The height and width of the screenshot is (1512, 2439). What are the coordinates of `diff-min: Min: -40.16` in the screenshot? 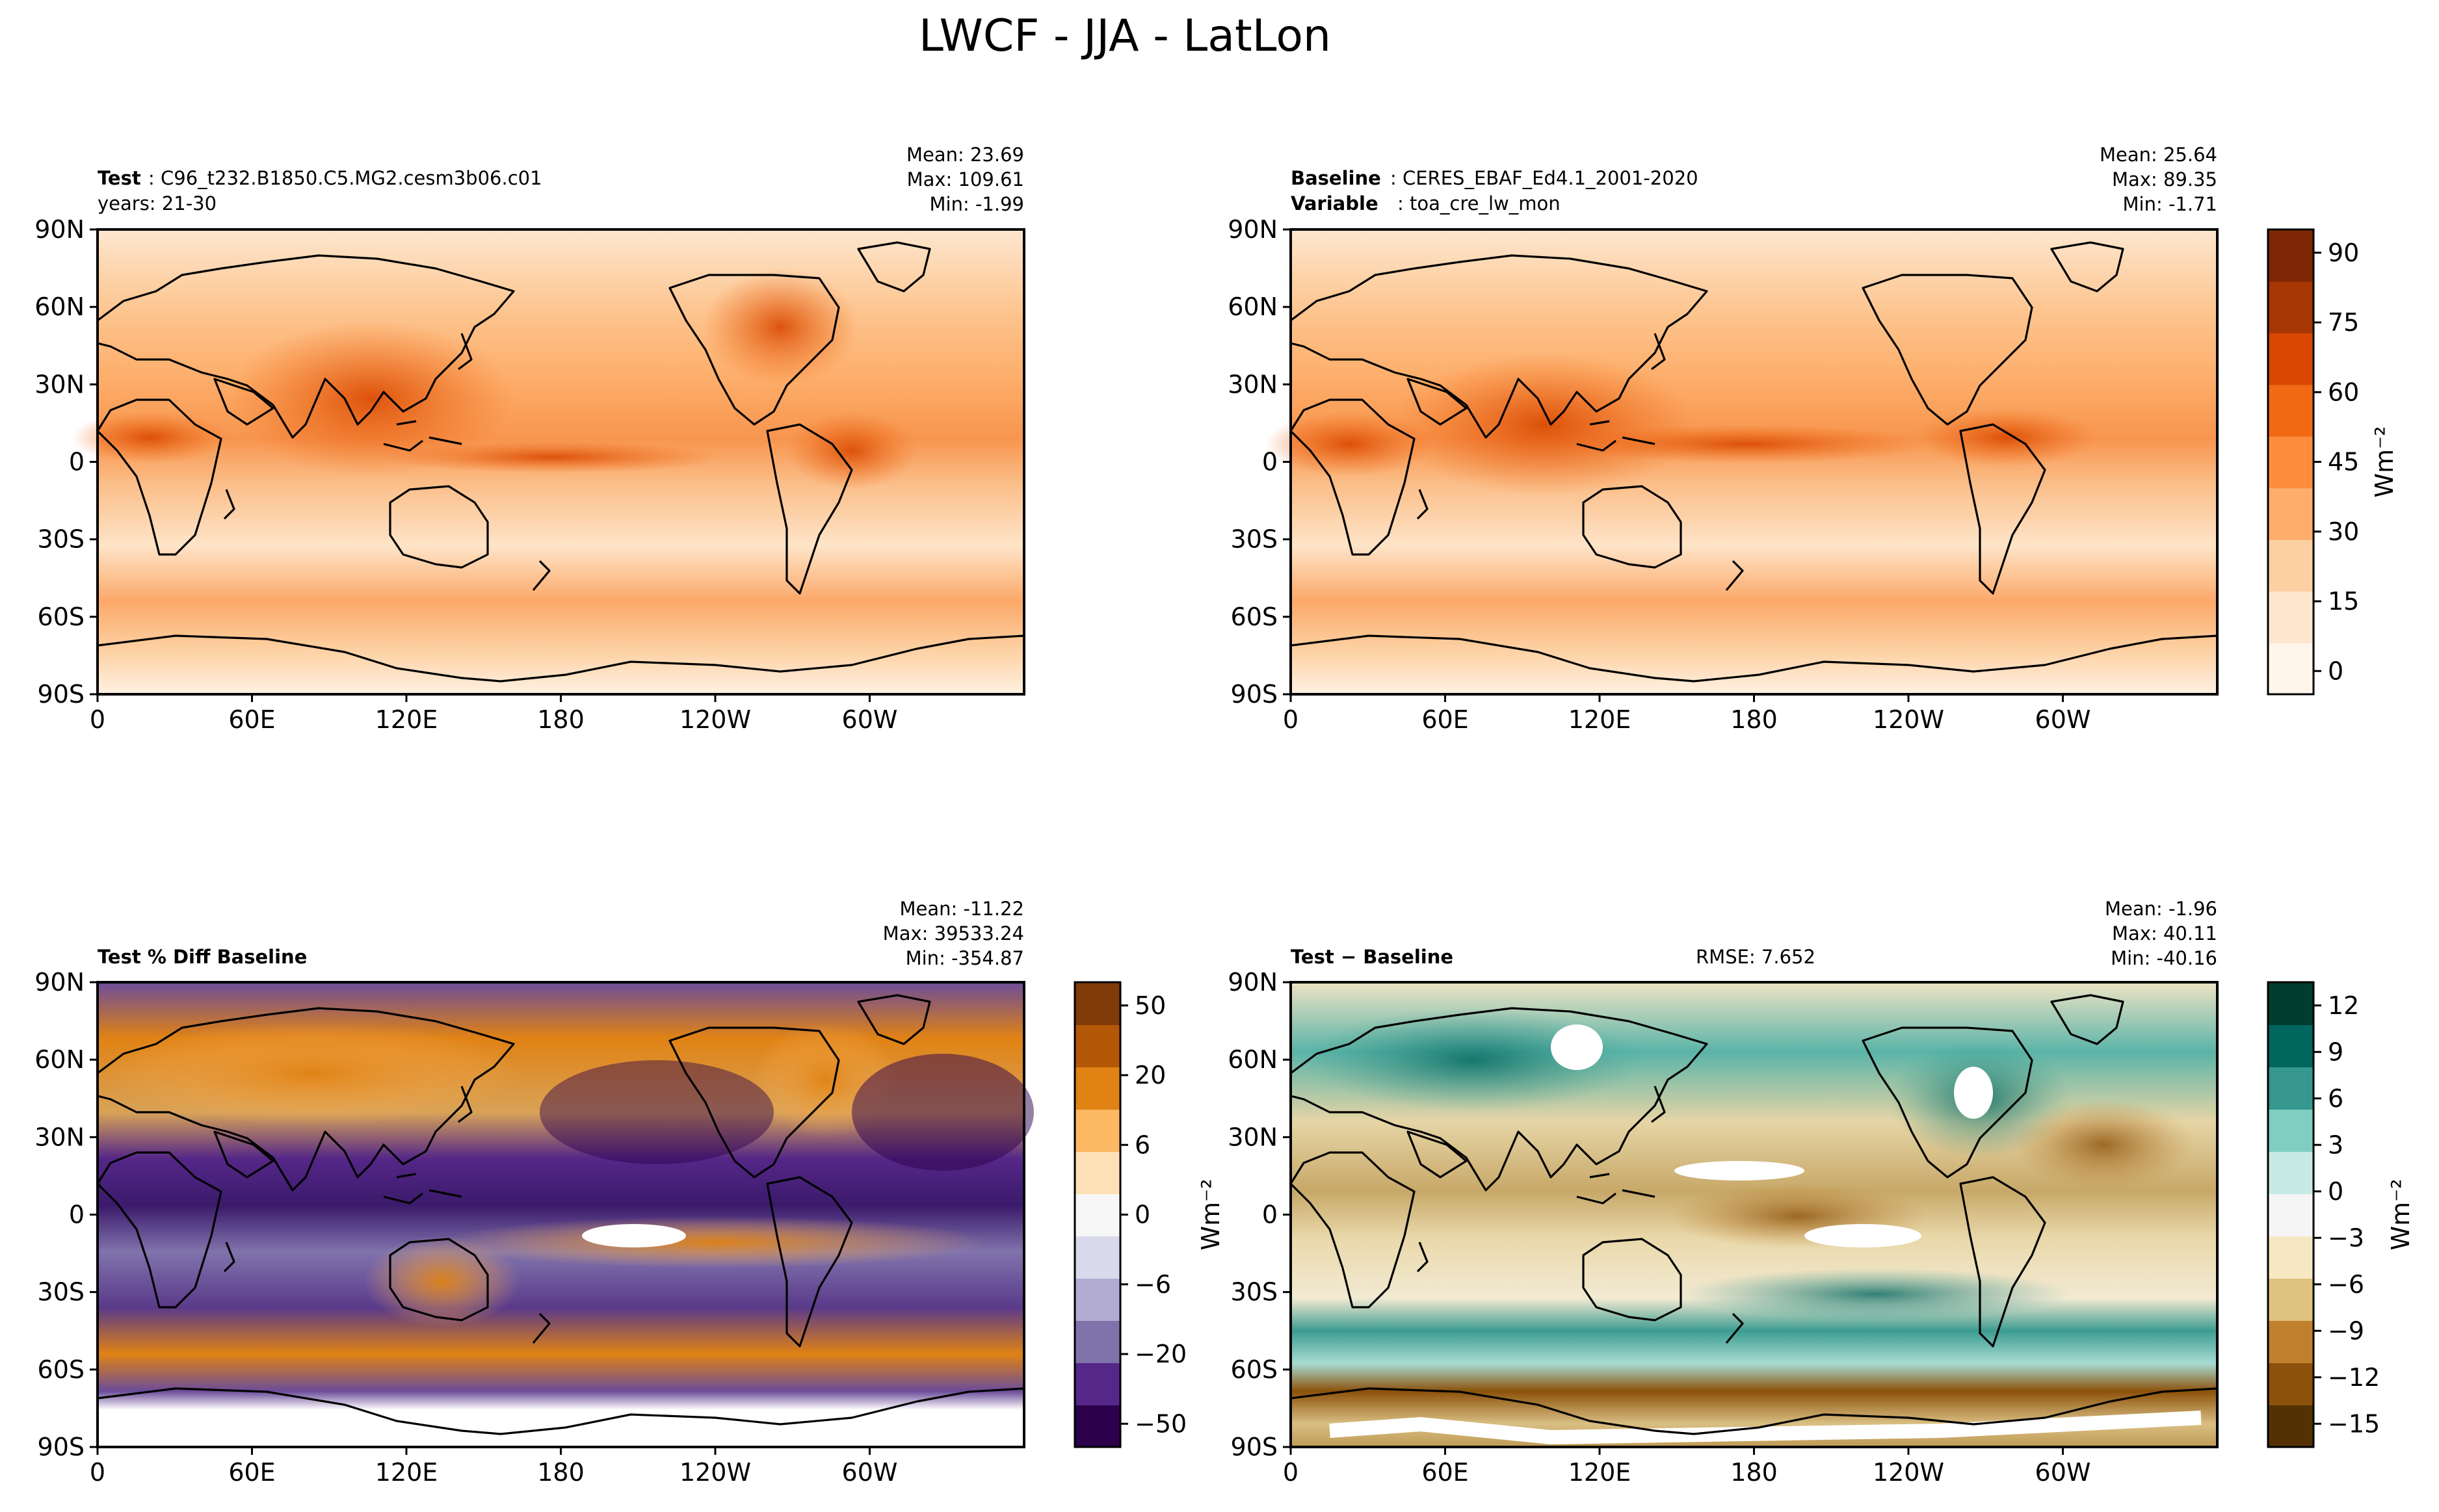 It's located at (2164, 958).